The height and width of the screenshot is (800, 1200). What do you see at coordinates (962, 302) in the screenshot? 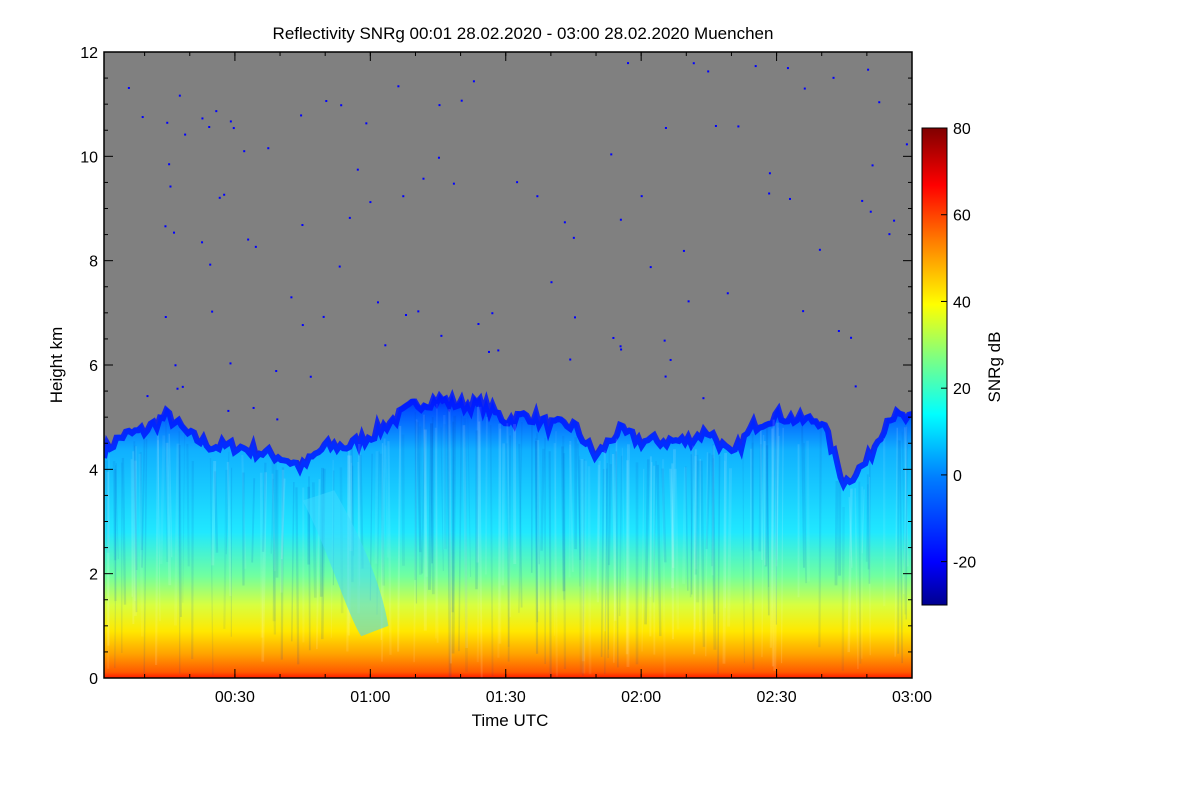
I see `colorbar-tick-label: 40` at bounding box center [962, 302].